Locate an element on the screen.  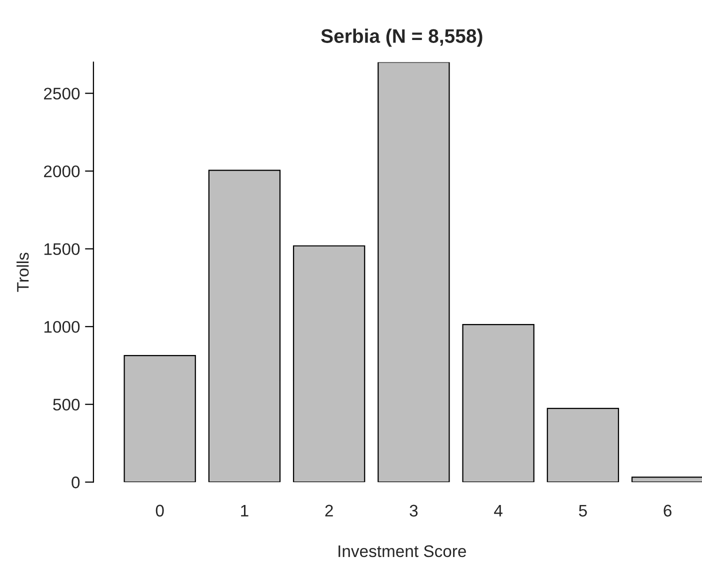
y-axis-title: Trolls is located at coordinates (22, 272).